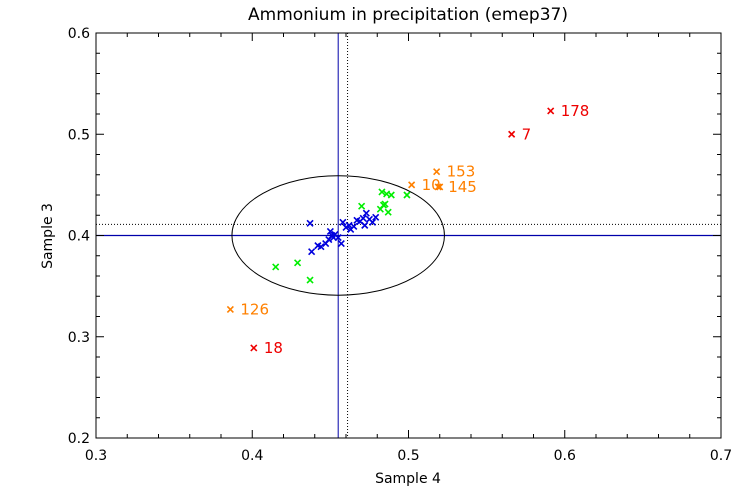  Describe the element at coordinates (408, 15) in the screenshot. I see `chart-title: Ammonium in precipitation (emep37)` at that location.